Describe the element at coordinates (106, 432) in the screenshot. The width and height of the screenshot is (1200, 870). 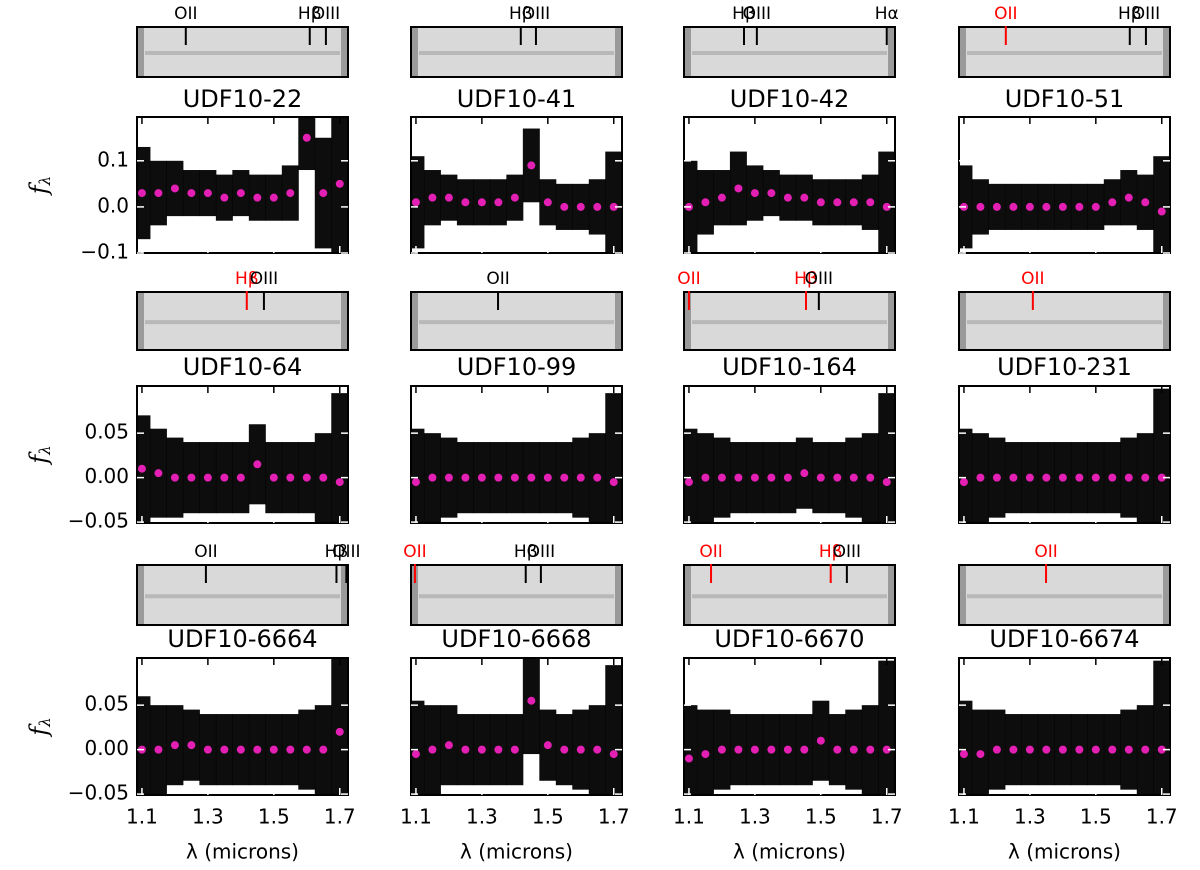
I see `y-tick-label: 0.05` at that location.